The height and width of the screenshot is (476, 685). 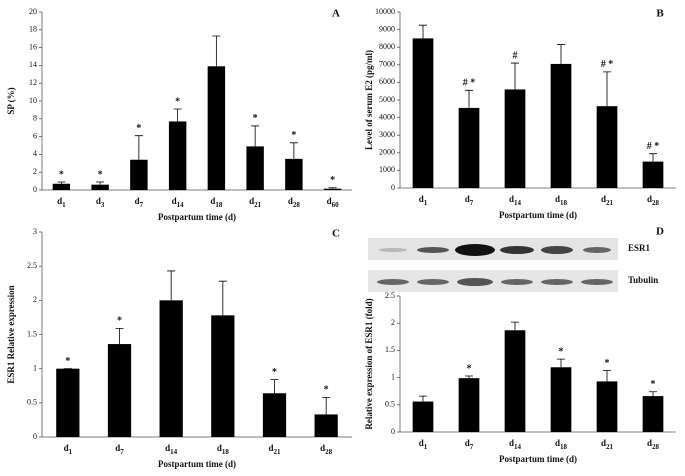 I want to click on panel-label: B, so click(x=660, y=14).